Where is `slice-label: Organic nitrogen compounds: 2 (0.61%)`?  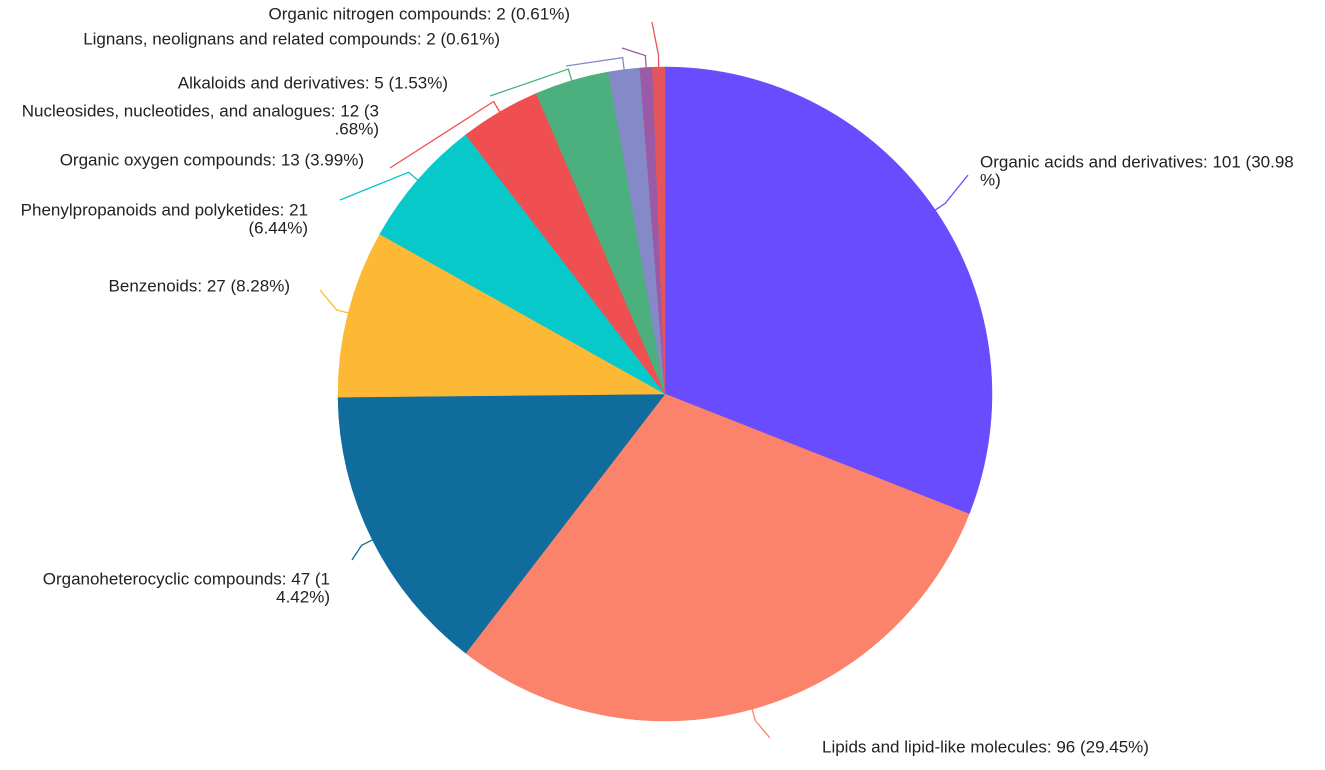
slice-label: Organic nitrogen compounds: 2 (0.61%) is located at coordinates (419, 13).